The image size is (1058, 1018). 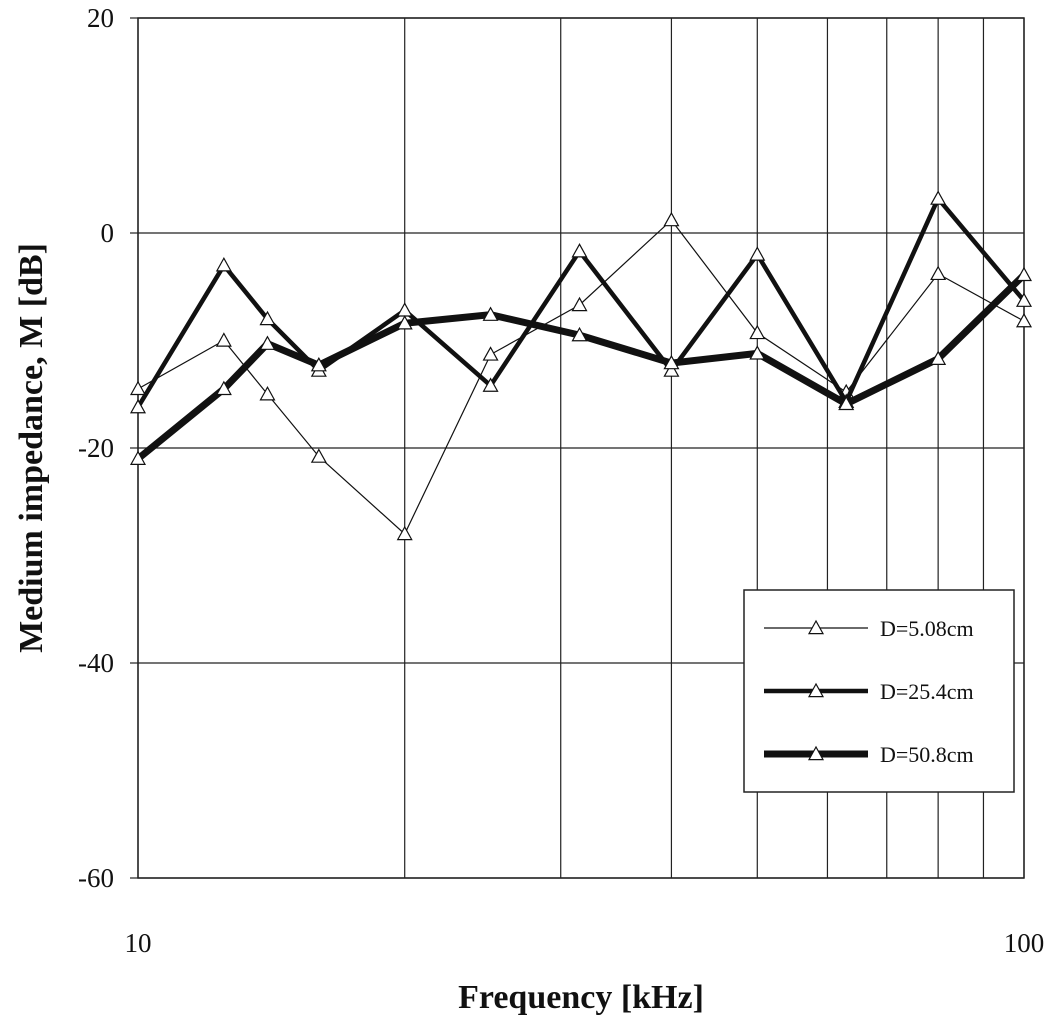 What do you see at coordinates (927, 628) in the screenshot?
I see `legend-label: D=5.08cm` at bounding box center [927, 628].